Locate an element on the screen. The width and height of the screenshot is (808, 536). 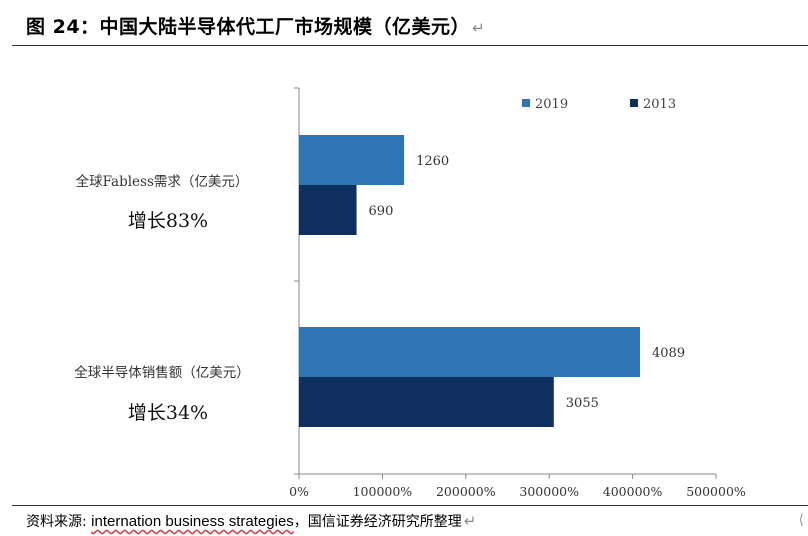
legend-label: 2019 is located at coordinates (551, 104).